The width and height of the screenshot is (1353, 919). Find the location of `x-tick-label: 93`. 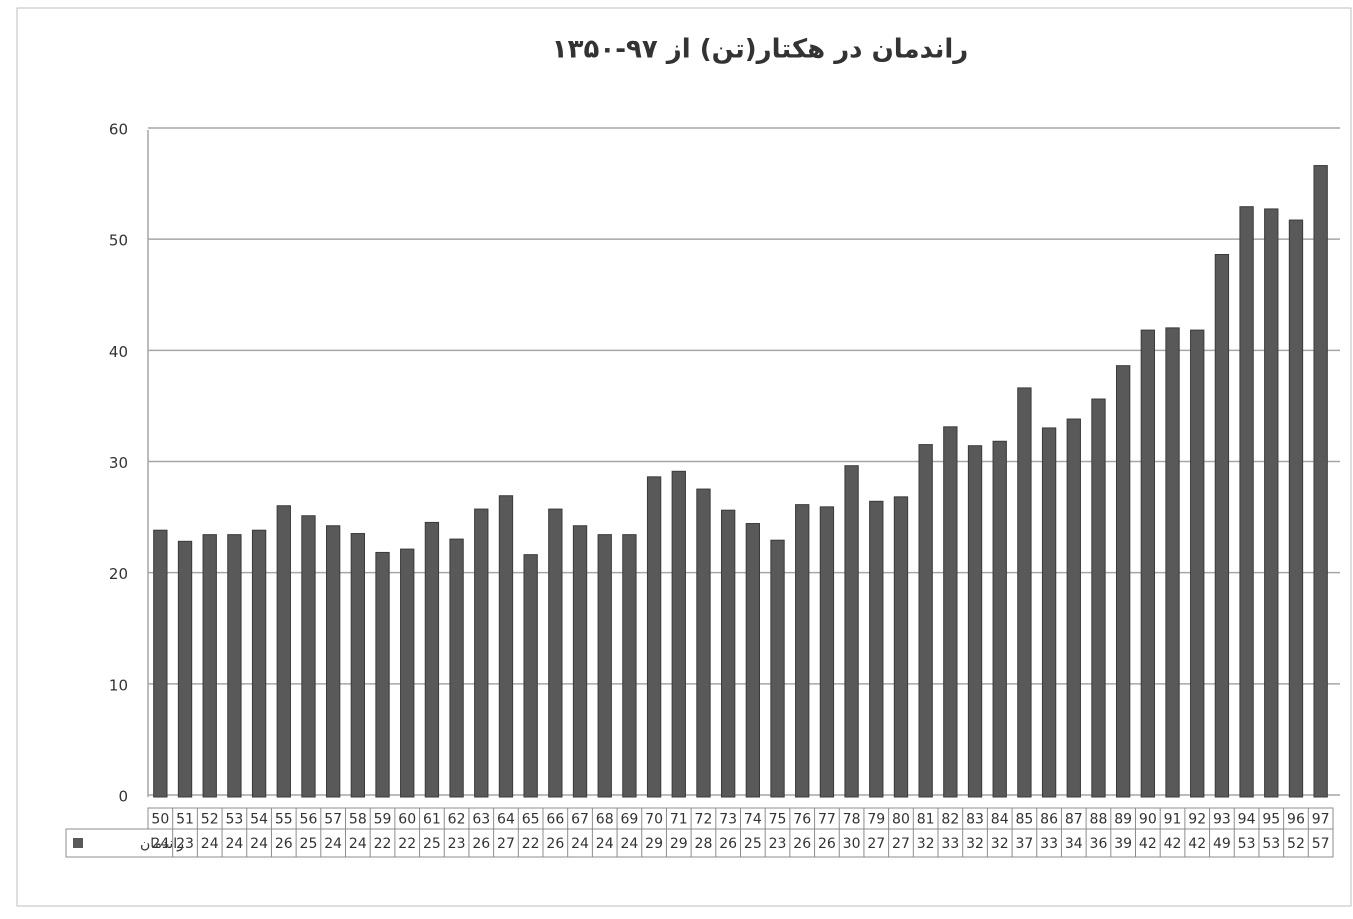

x-tick-label: 93 is located at coordinates (1222, 820).